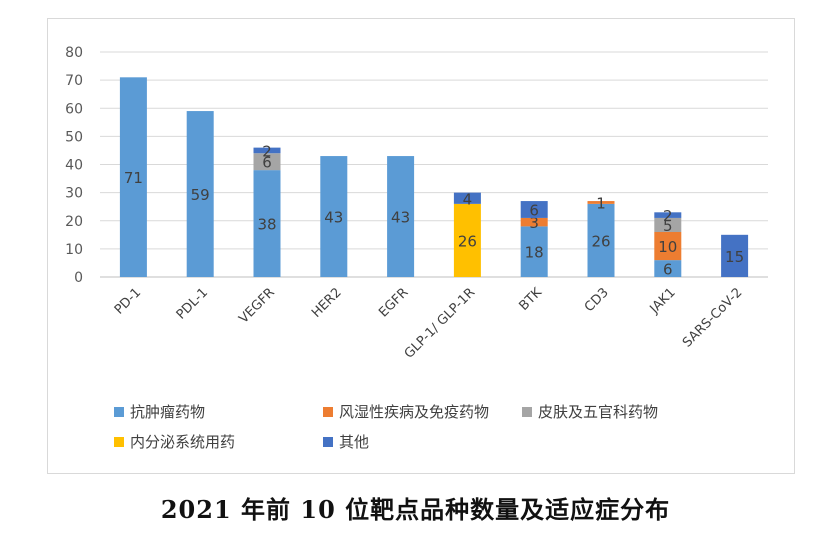 This screenshot has width=831, height=541. I want to click on x-tick-label: VEGFR, so click(257, 306).